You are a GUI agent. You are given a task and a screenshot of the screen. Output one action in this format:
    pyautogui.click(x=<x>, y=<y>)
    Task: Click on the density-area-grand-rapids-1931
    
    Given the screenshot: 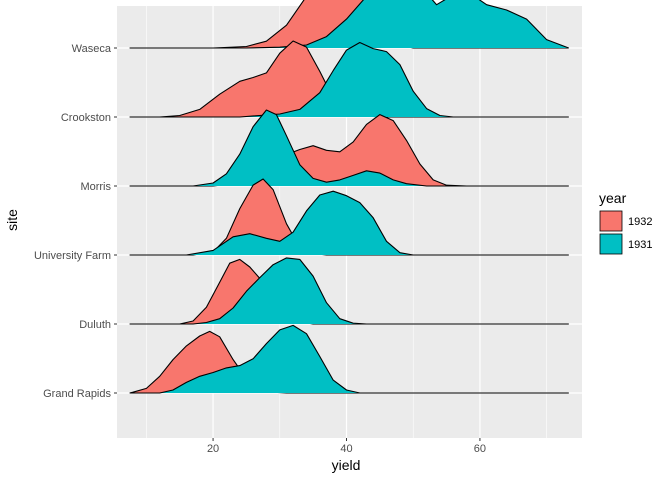 What is the action you would take?
    pyautogui.click(x=349, y=359)
    